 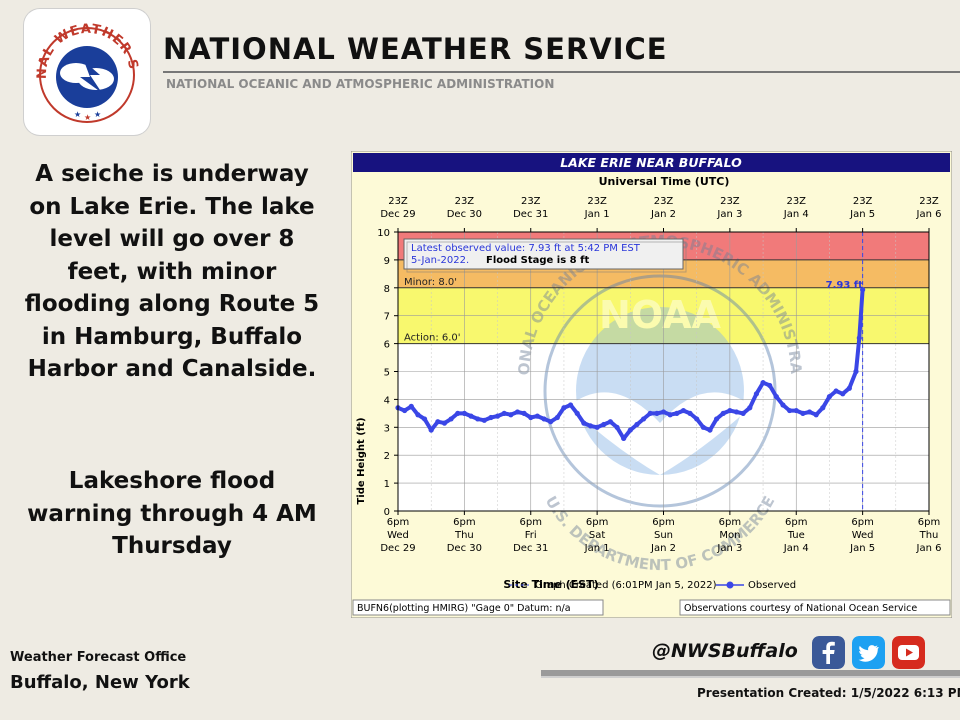 I want to click on y-tick-label: 2, so click(x=387, y=456).